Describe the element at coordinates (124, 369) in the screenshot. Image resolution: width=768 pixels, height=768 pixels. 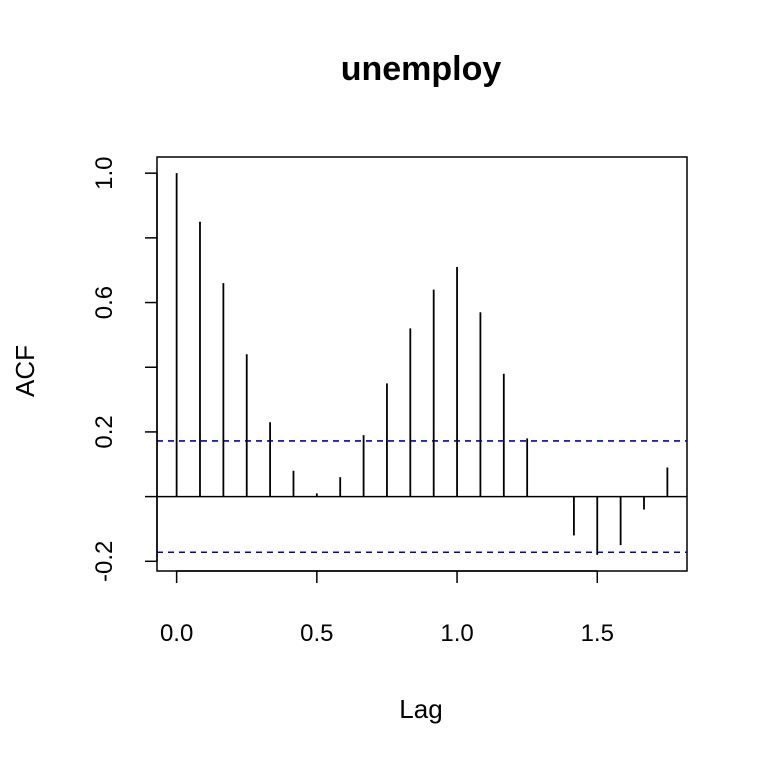
I see `y-axis: -0.2 0.2 0.6 1.0` at that location.